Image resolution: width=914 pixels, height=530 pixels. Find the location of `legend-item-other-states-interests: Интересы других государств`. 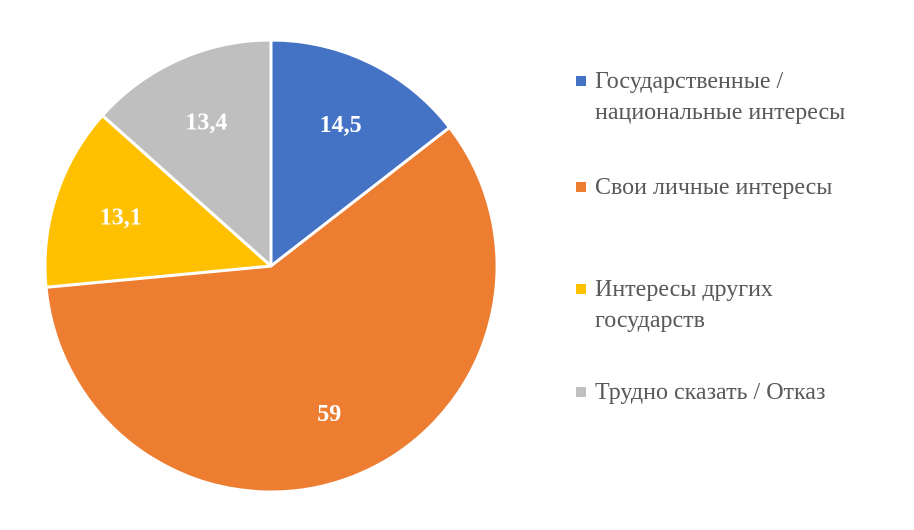

legend-item-other-states-interests: Интересы других государств is located at coordinates (725, 305).